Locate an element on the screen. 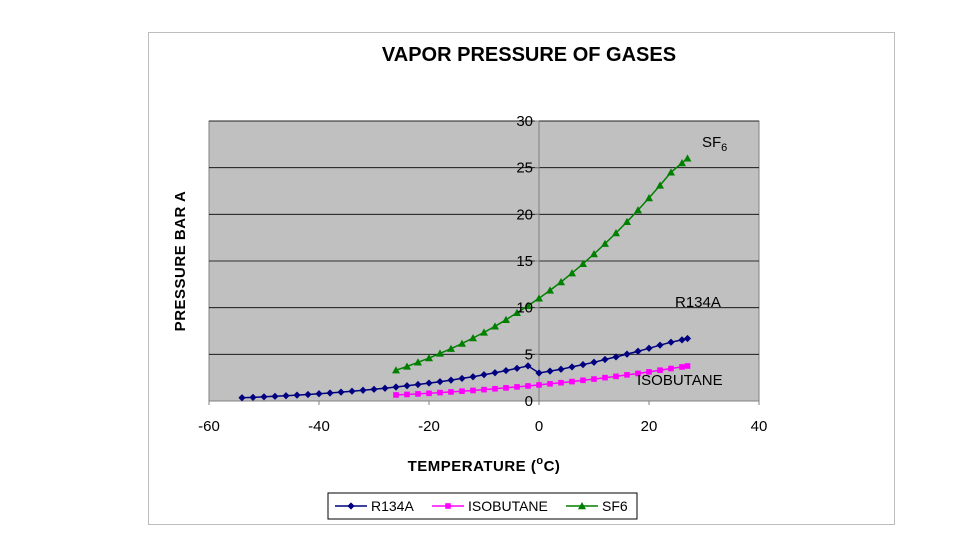  y-tick-label-0: 0 is located at coordinates (529, 401).